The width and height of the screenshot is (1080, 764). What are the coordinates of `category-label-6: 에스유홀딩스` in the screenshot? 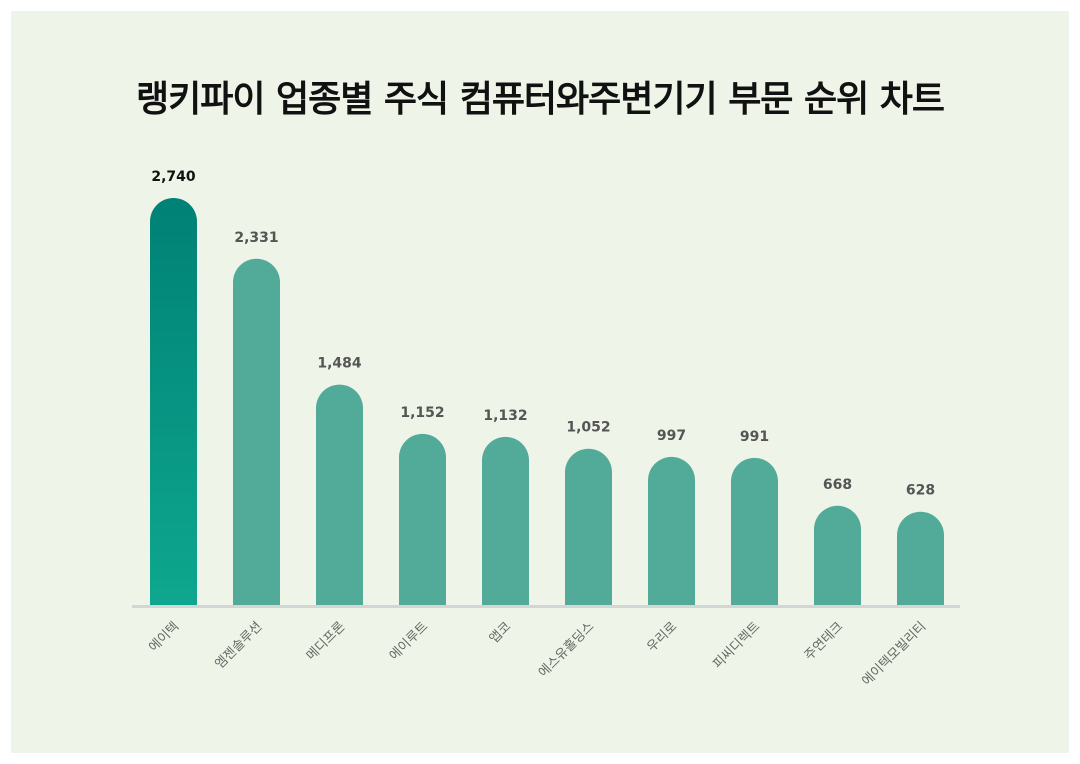 It's located at (566, 649).